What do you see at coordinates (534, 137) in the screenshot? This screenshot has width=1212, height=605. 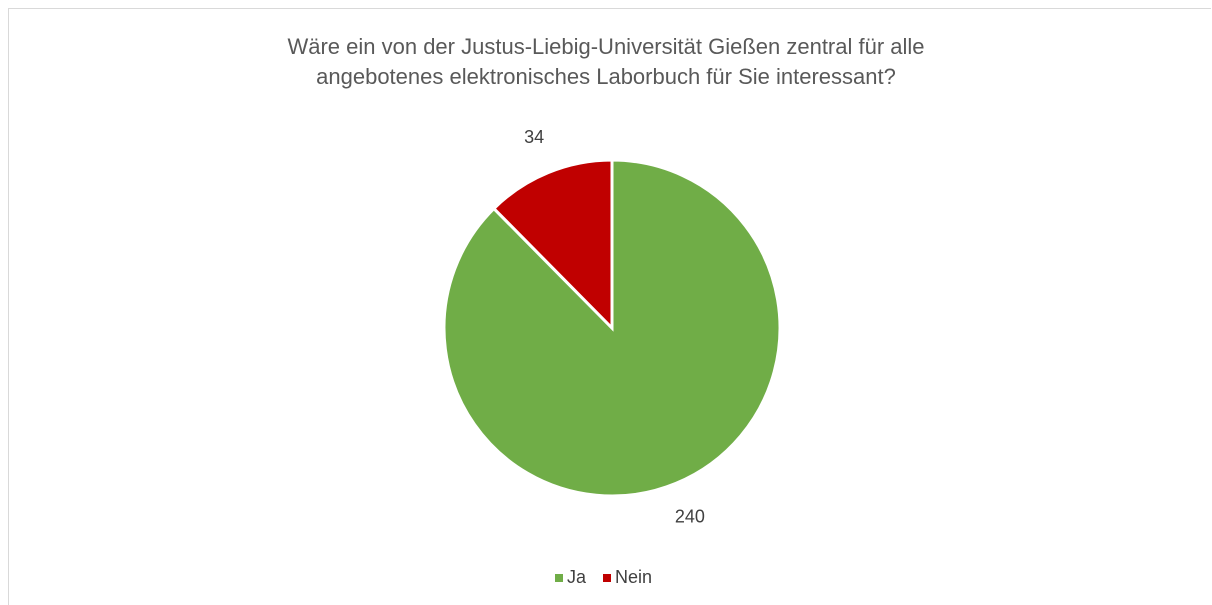 I see `data-label: 34` at bounding box center [534, 137].